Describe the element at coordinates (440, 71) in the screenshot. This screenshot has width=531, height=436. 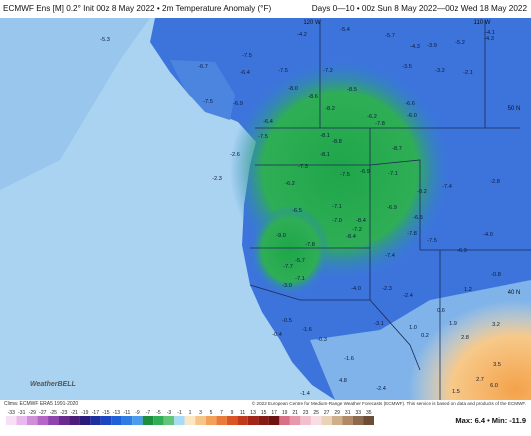
I see `anomaly-label: -3.2` at that location.